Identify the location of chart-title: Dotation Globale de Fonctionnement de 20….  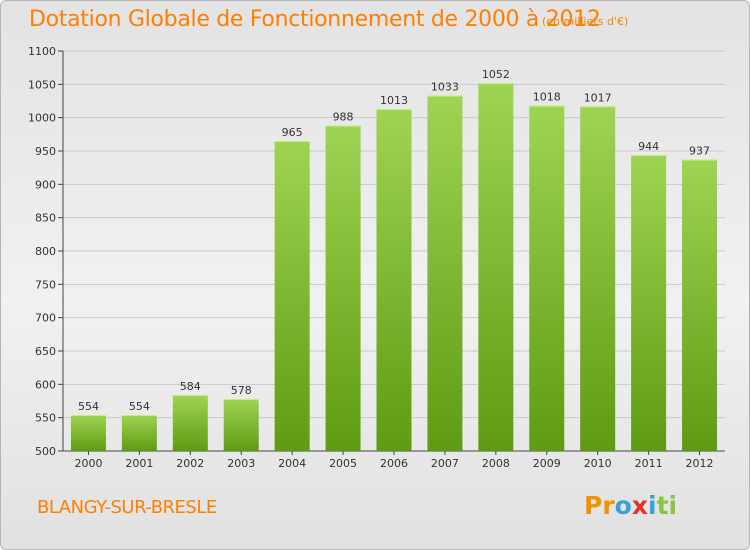
(315, 19).